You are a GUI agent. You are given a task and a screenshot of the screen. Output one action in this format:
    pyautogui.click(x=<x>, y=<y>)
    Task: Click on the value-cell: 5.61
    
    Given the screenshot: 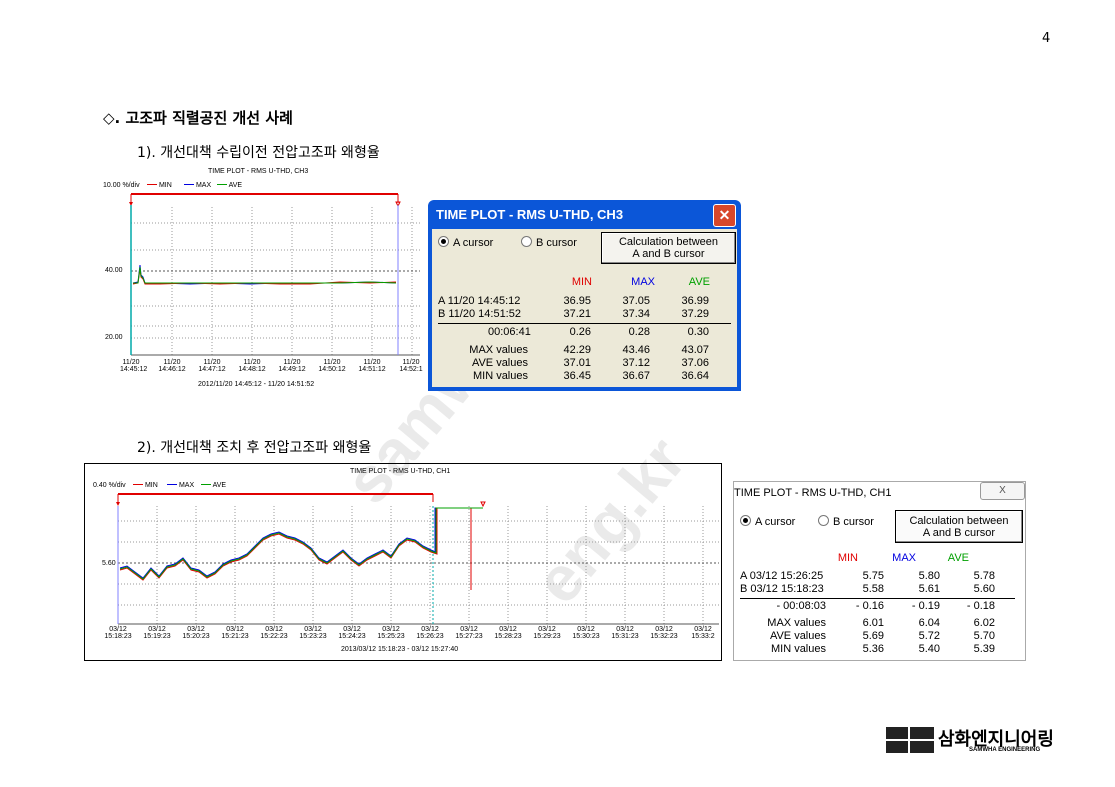 What is the action you would take?
    pyautogui.click(x=929, y=589)
    